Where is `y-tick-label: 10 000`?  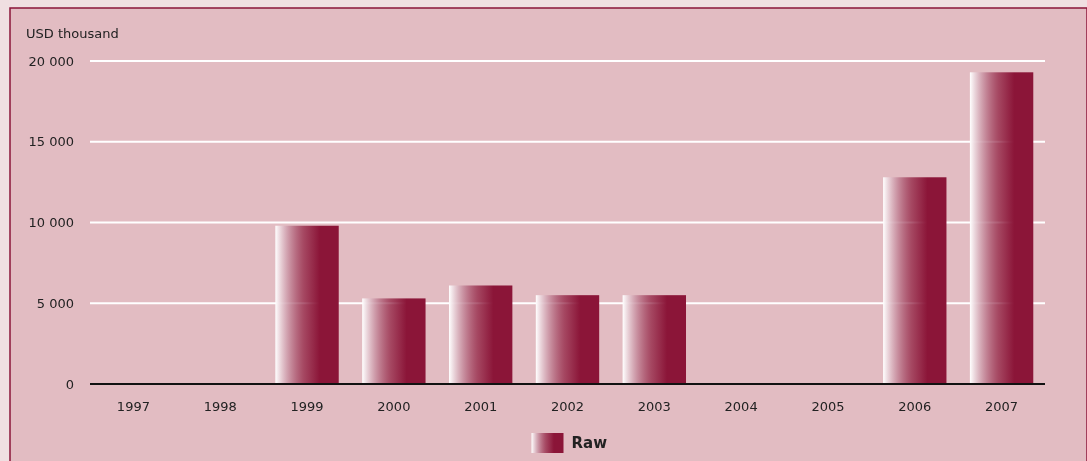
y-tick-label: 10 000 is located at coordinates (51, 223).